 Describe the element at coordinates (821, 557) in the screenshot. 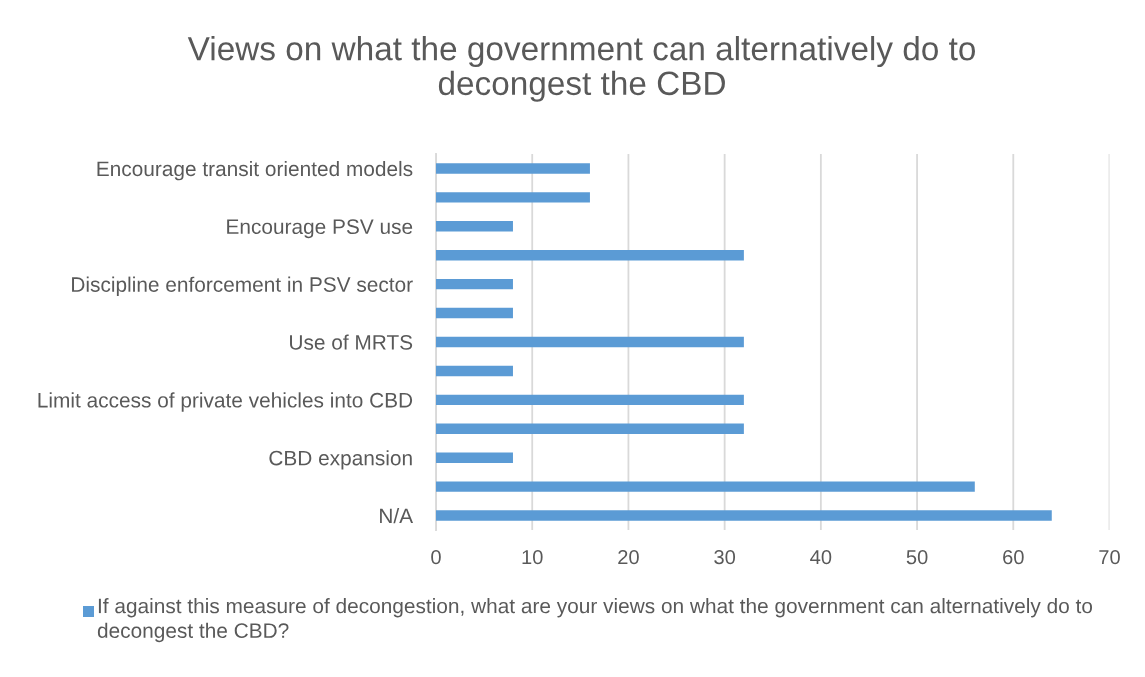

I see `x-tick-label: 40` at that location.